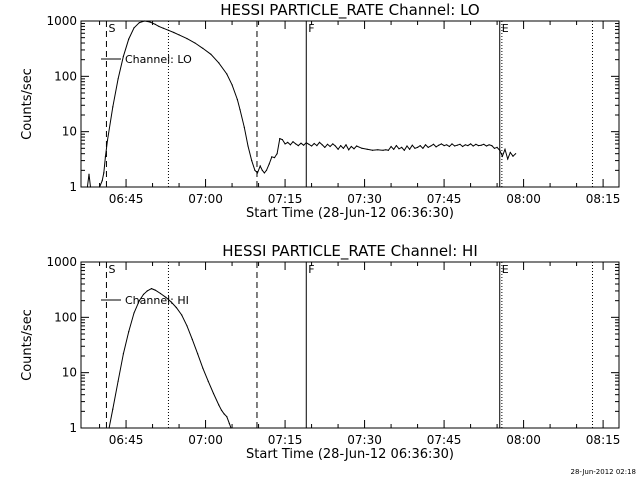 The image size is (640, 480). What do you see at coordinates (523, 440) in the screenshot?
I see `x-tick-label: 08:00` at bounding box center [523, 440].